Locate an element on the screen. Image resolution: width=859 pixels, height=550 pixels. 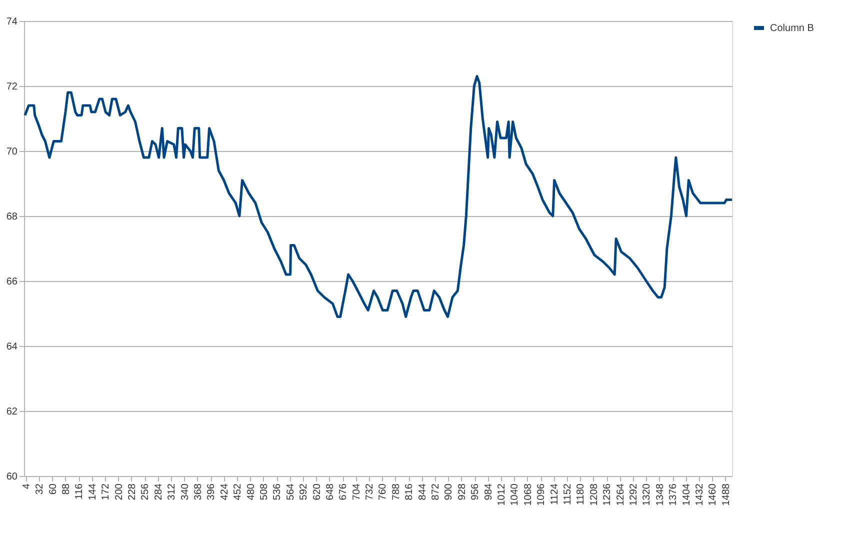
x-tick-label: 956 is located at coordinates (476, 491).